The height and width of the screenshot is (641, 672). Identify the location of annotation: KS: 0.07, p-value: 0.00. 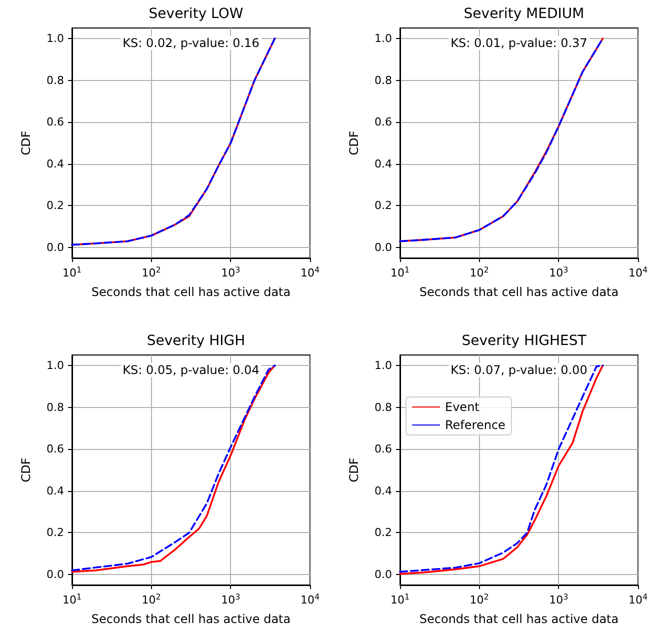
(519, 370).